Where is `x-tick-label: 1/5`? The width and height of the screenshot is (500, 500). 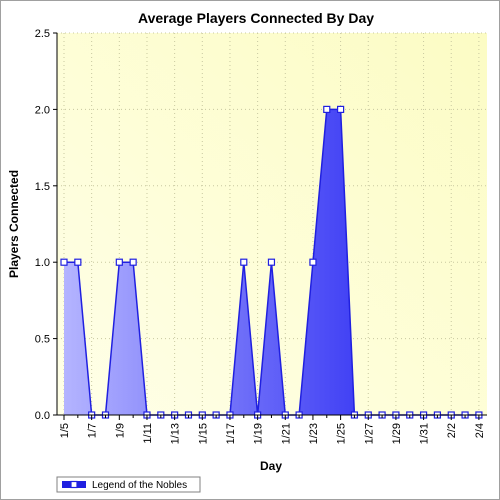
x-tick-label: 1/5 is located at coordinates (65, 430).